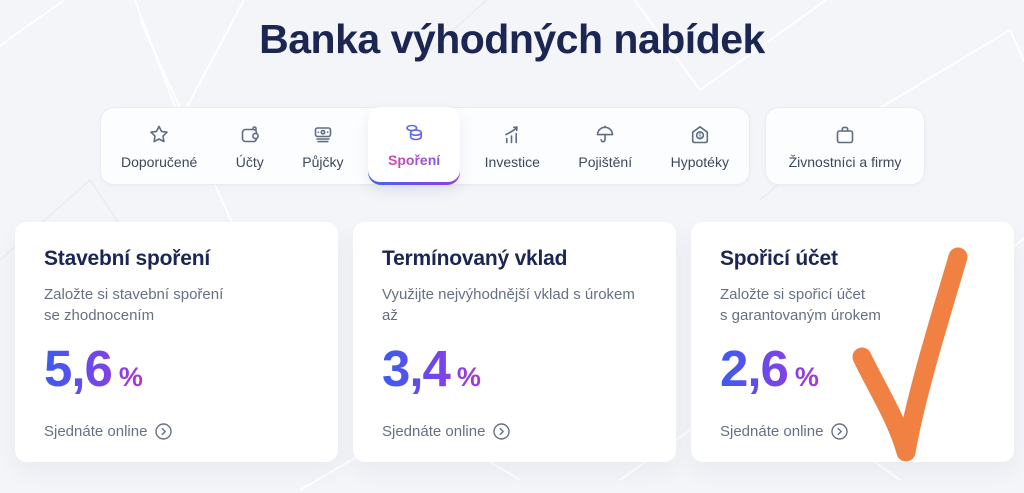 Image resolution: width=1024 pixels, height=493 pixels. What do you see at coordinates (78, 368) in the screenshot?
I see `rate-value: 5,6` at bounding box center [78, 368].